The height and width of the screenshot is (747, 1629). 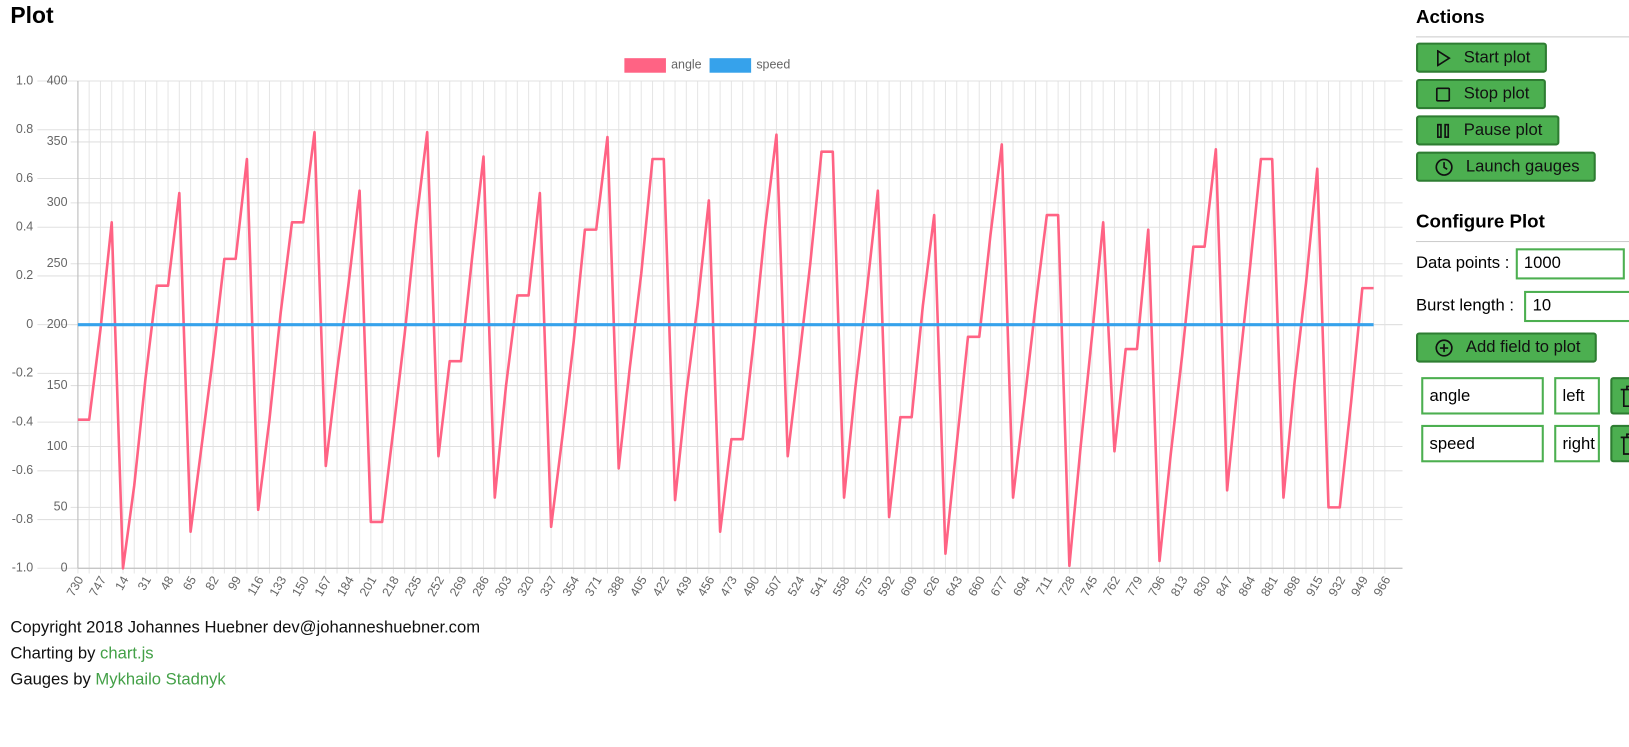 What do you see at coordinates (50, 680) in the screenshot?
I see `credit-text: Gauges by` at bounding box center [50, 680].